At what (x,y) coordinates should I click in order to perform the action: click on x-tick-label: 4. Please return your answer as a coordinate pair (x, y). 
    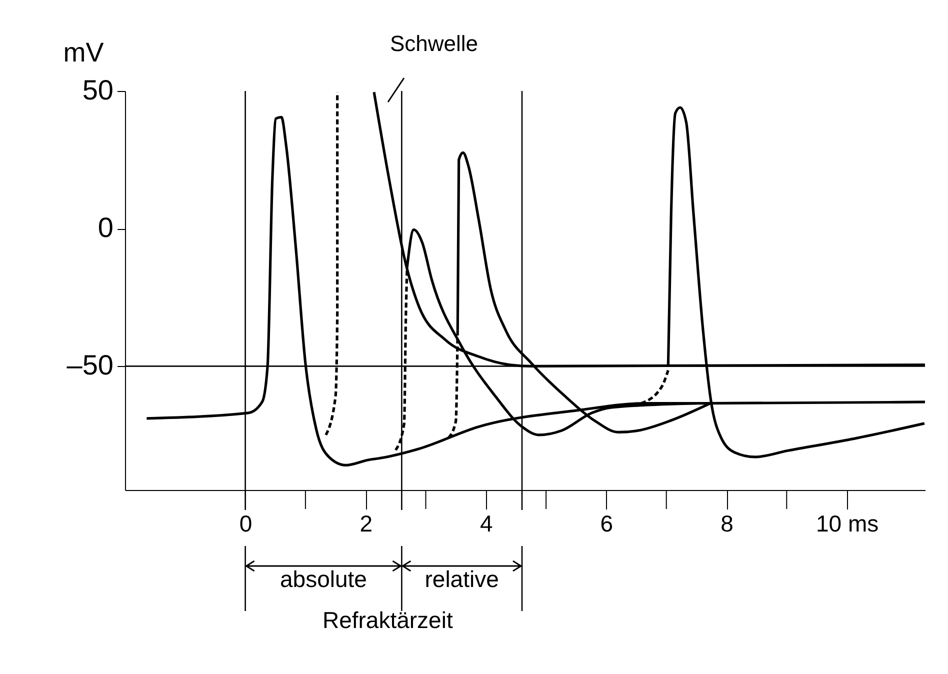
    Looking at the image, I should click on (487, 523).